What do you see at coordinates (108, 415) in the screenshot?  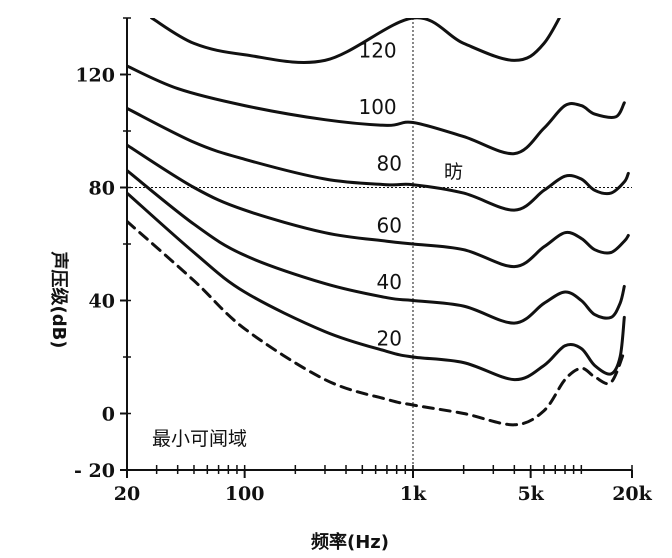 I see `y-tick-label: 0` at bounding box center [108, 415].